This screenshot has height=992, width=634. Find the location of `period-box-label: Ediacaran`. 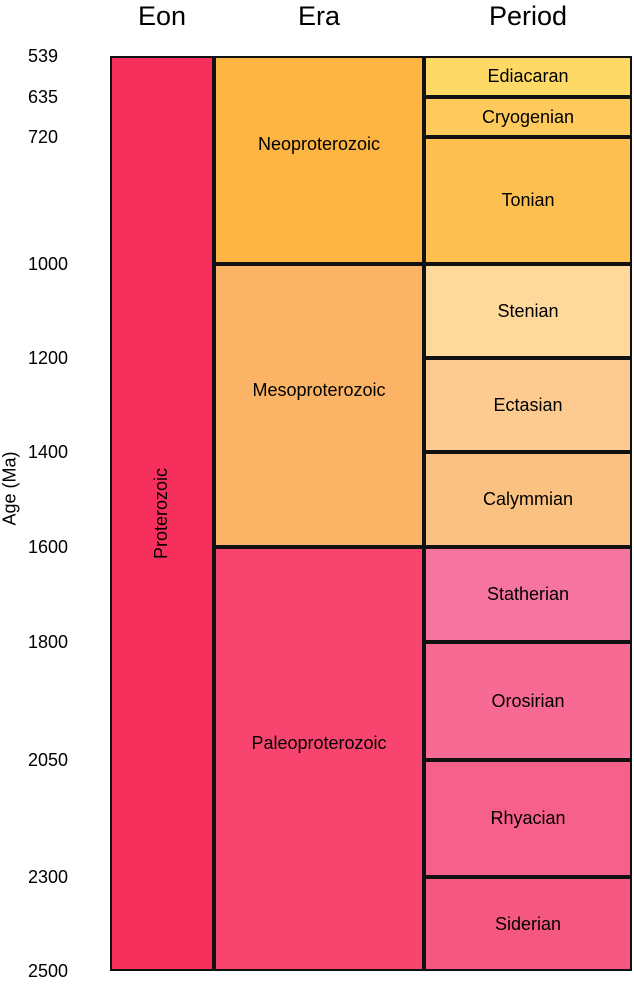

period-box-label: Ediacaran is located at coordinates (528, 76).